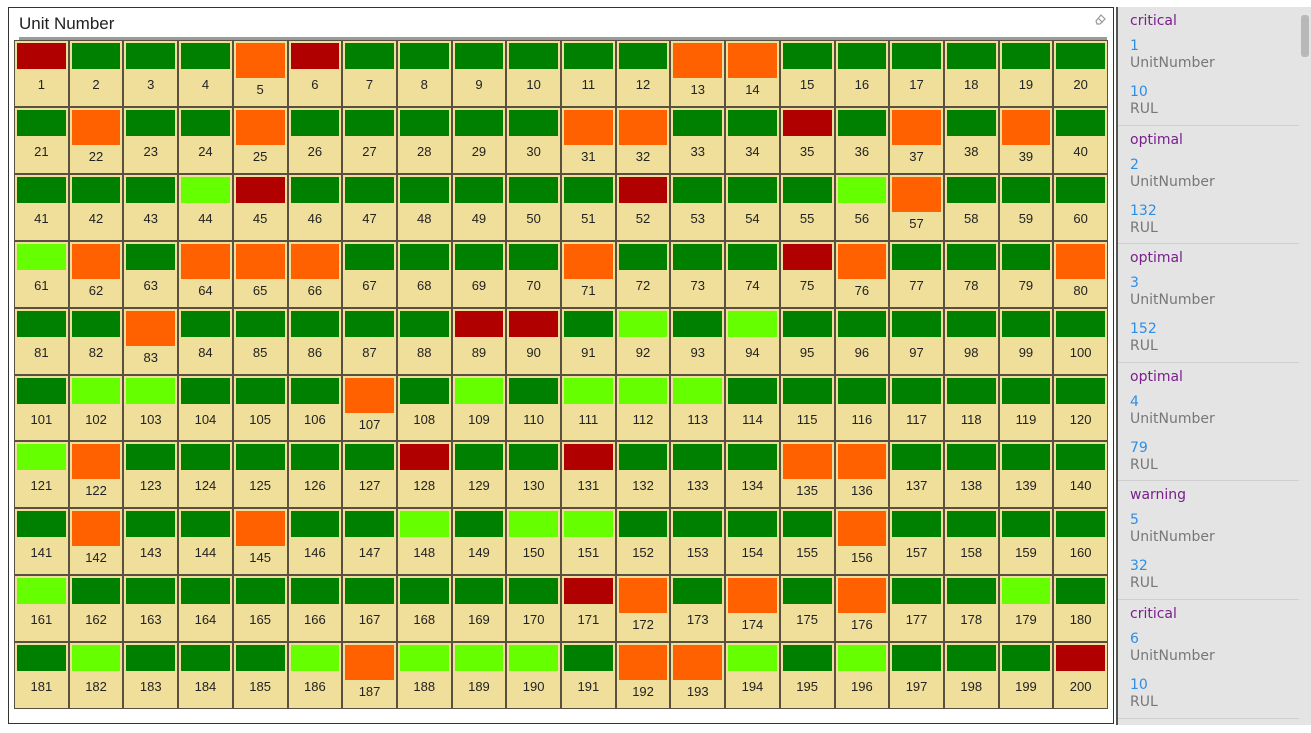  Describe the element at coordinates (862, 609) in the screenshot. I see `unit-tile: 176` at that location.